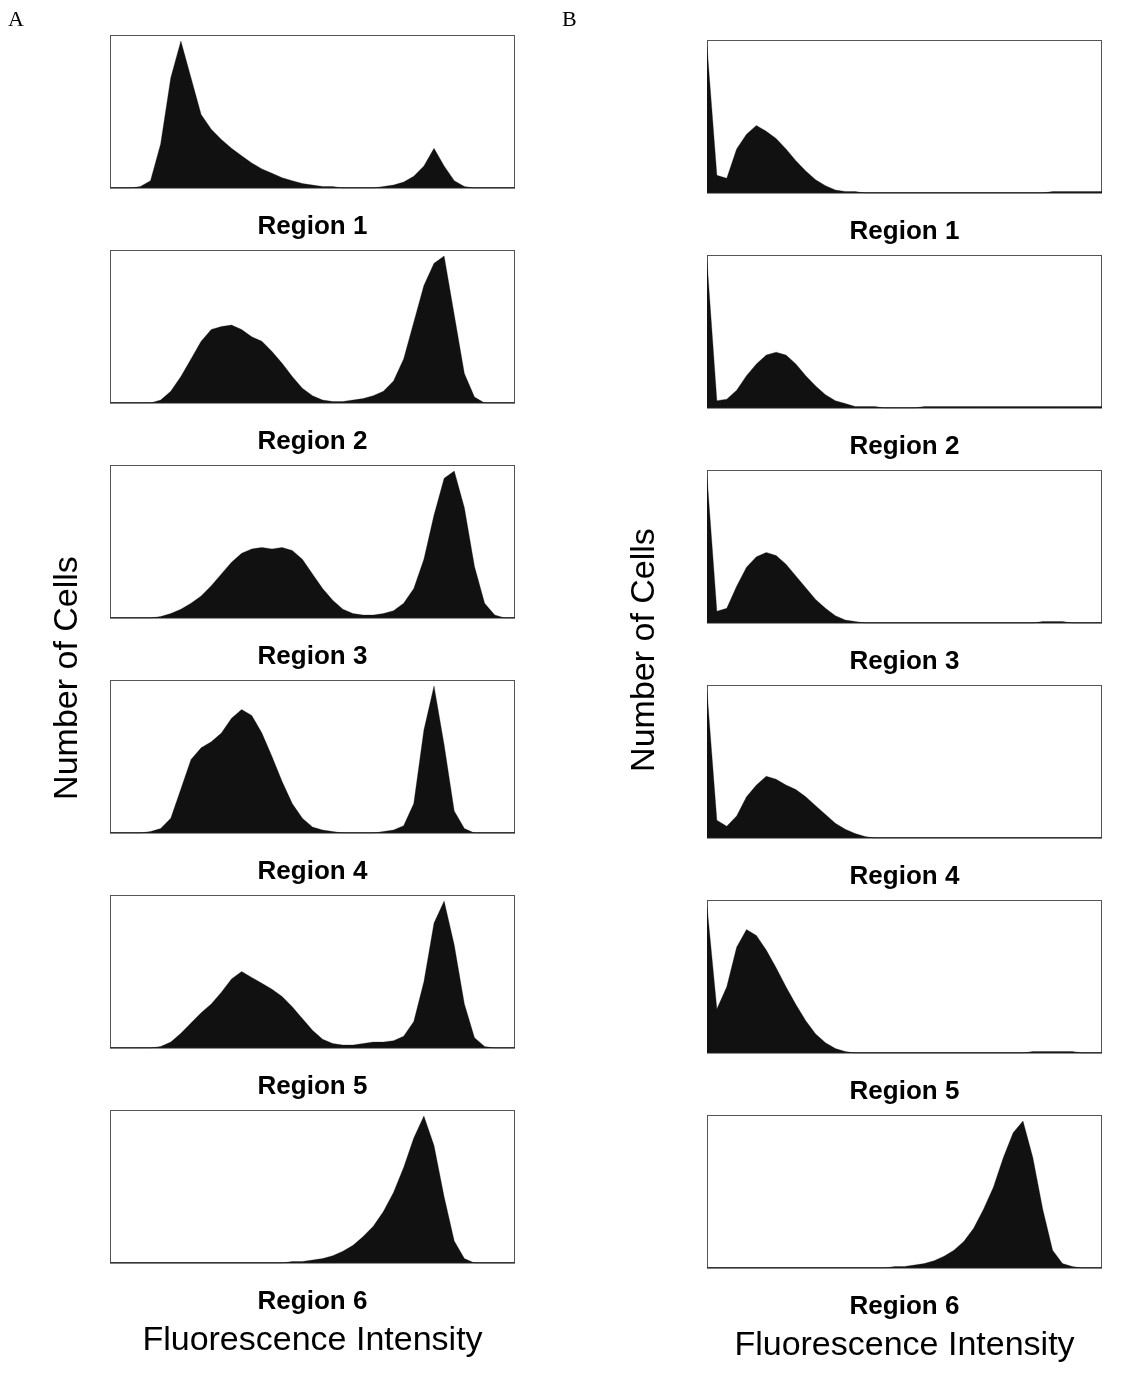  Describe the element at coordinates (569, 19) in the screenshot. I see `text: B` at that location.